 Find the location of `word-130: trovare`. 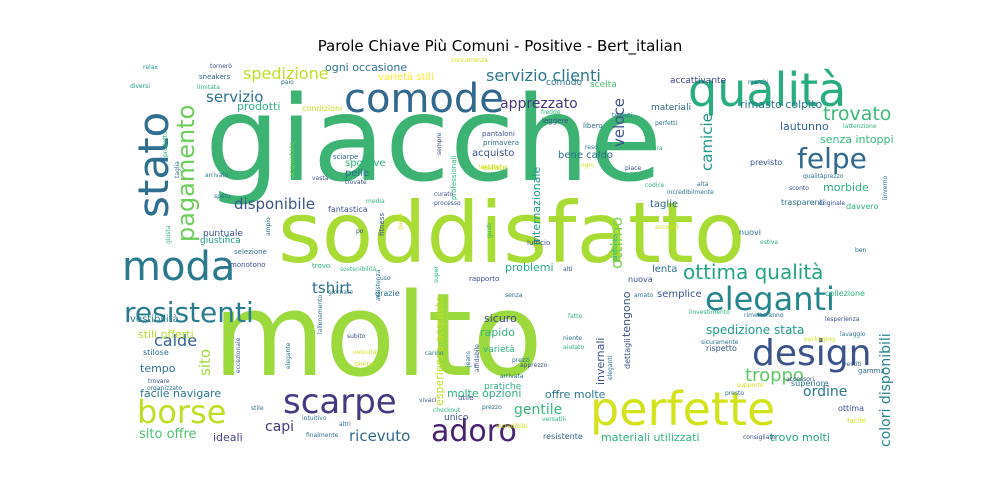

word-130: trovare is located at coordinates (159, 381).